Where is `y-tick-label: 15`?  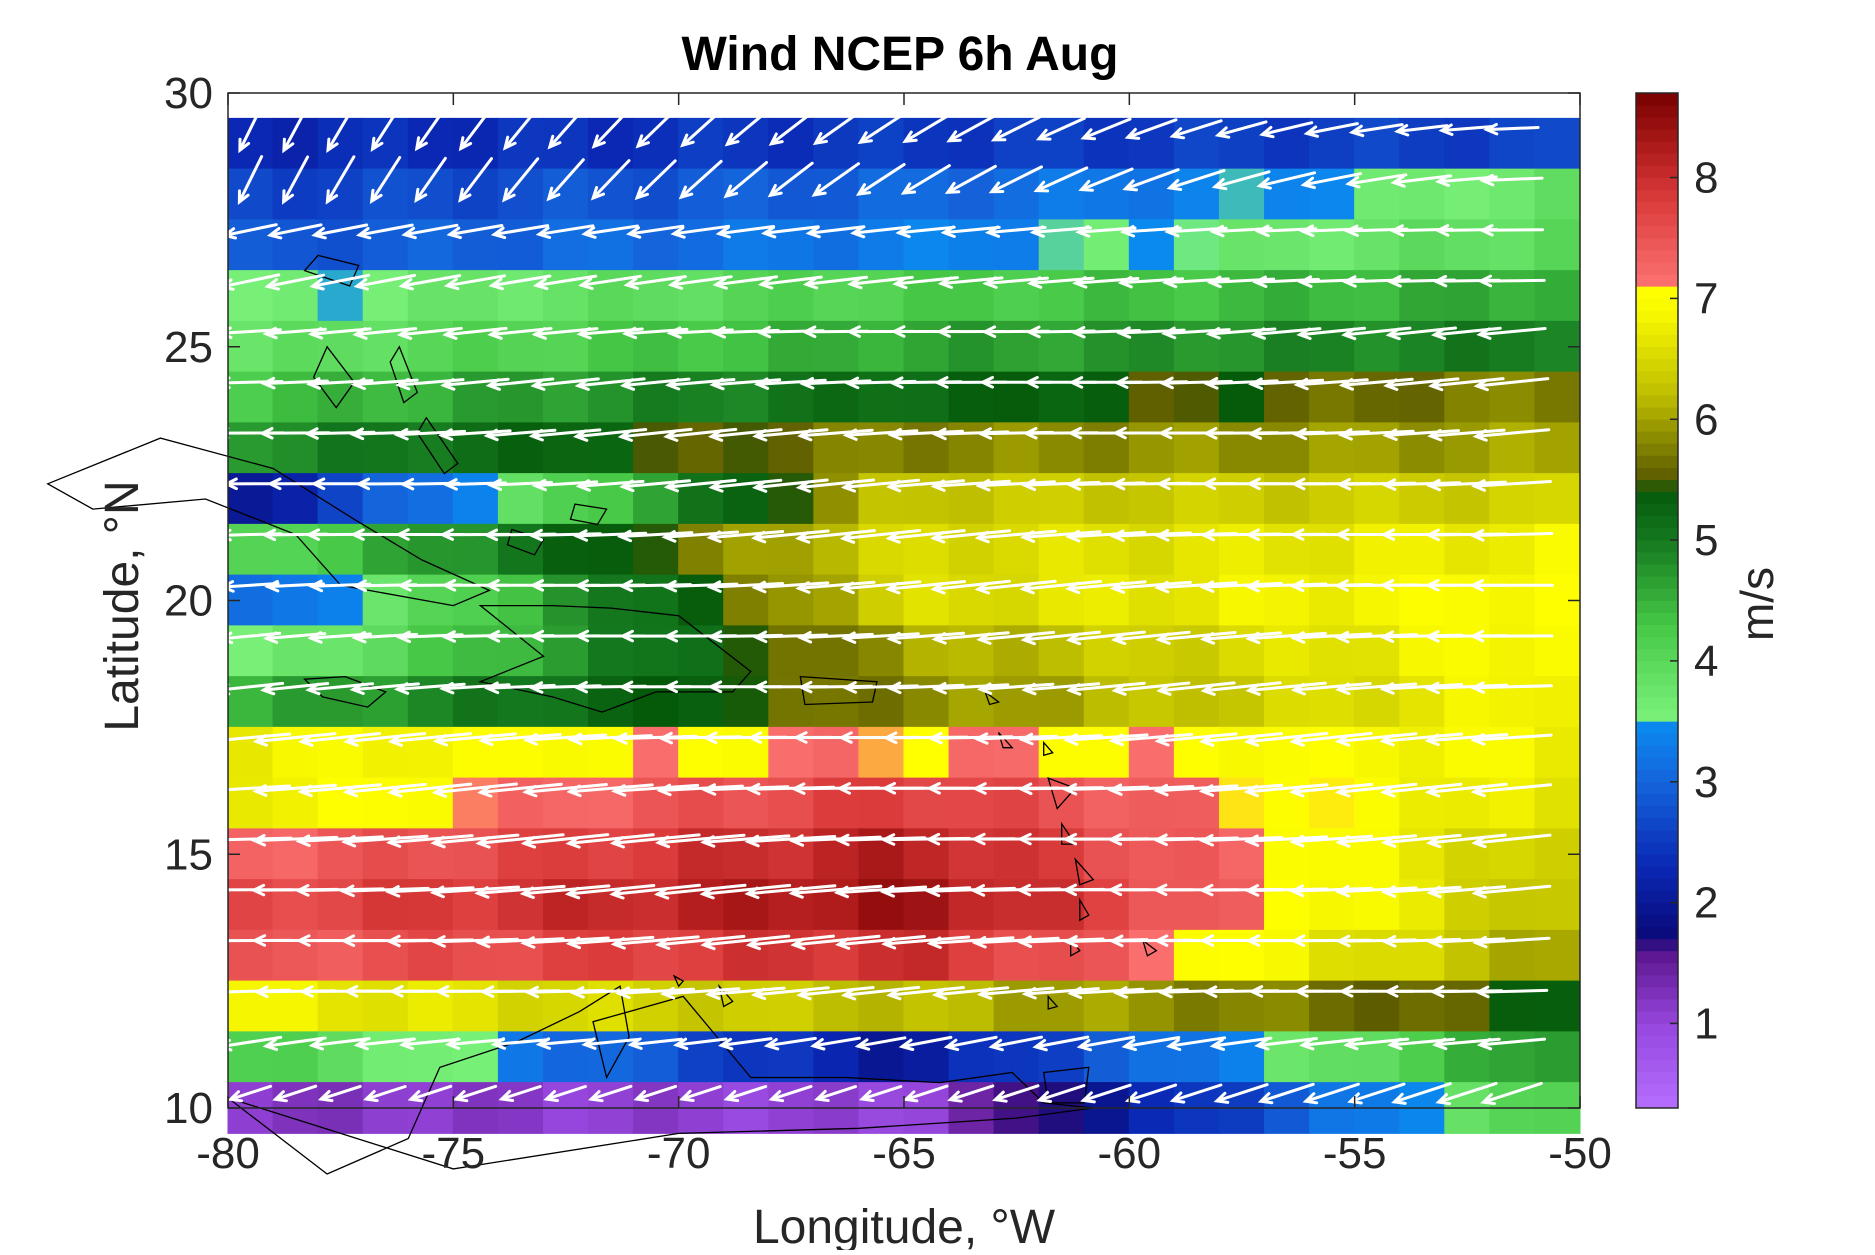 y-tick-label: 15 is located at coordinates (188, 854).